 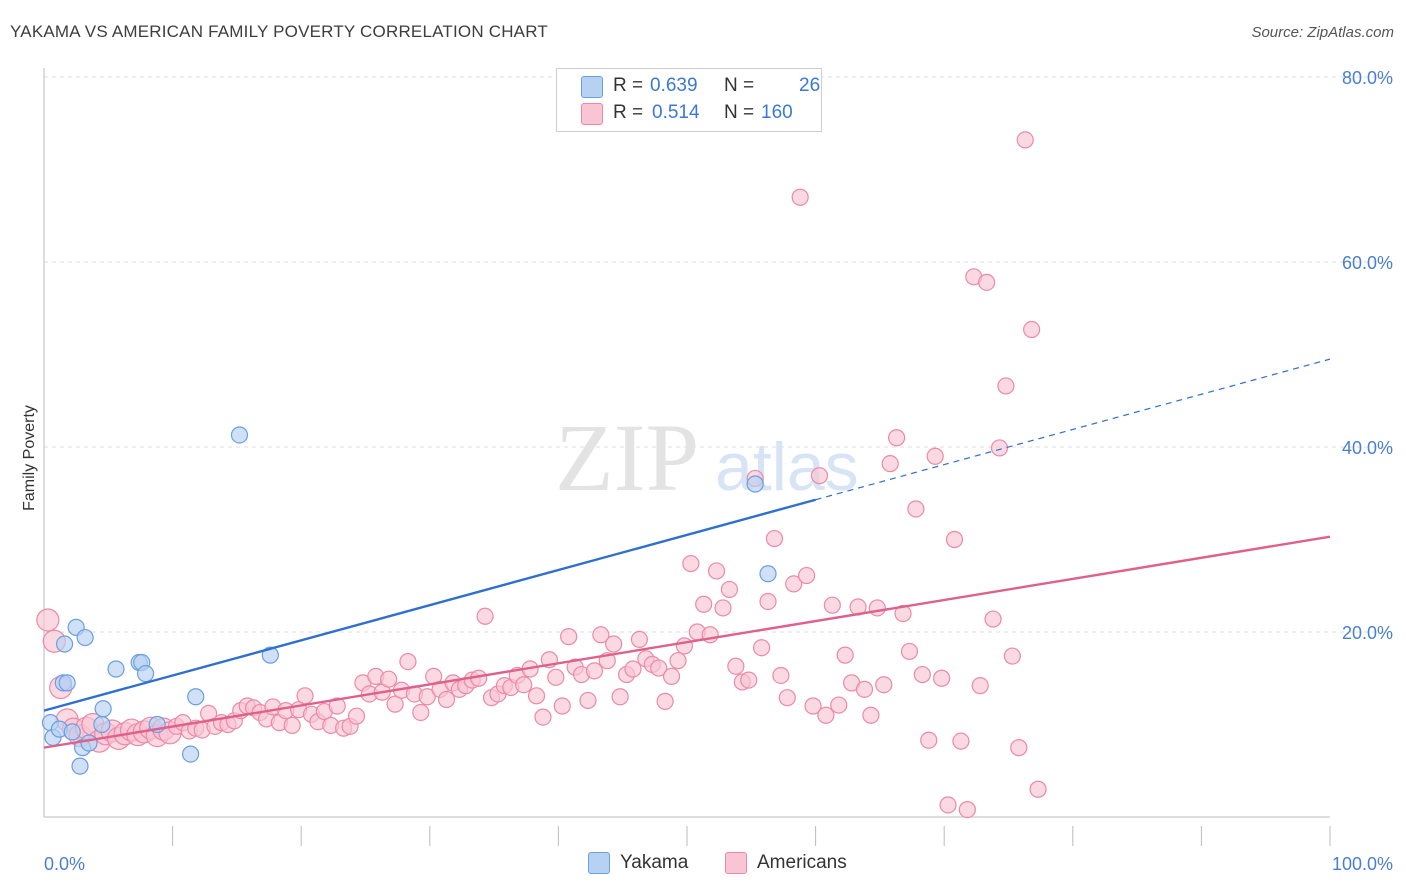 What do you see at coordinates (1367, 78) in the screenshot?
I see `y-tick-label: 80.0%` at bounding box center [1367, 78].